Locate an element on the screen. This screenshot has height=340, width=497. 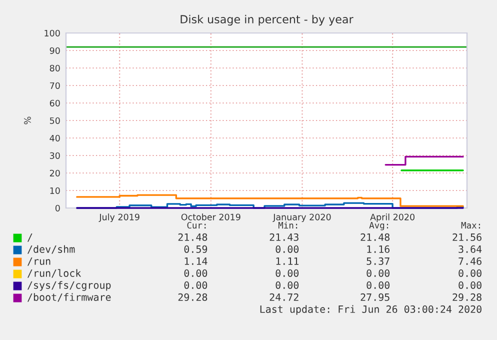
legend-label: /boot/firmware is located at coordinates (69, 297).